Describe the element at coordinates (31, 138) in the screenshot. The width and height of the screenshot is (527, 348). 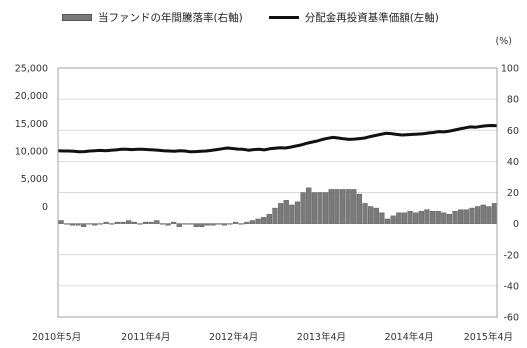
I see `left-axis-ticks: 25,000 20,000 15,000 10,000 5,000 0` at that location.